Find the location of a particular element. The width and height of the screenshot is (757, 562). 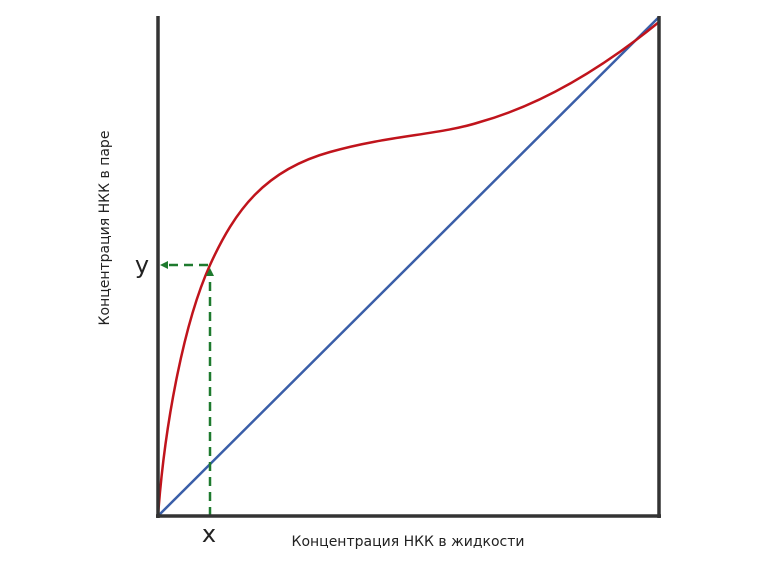

x-axis-label: Концентрация НКК в жидкости is located at coordinates (408, 542).